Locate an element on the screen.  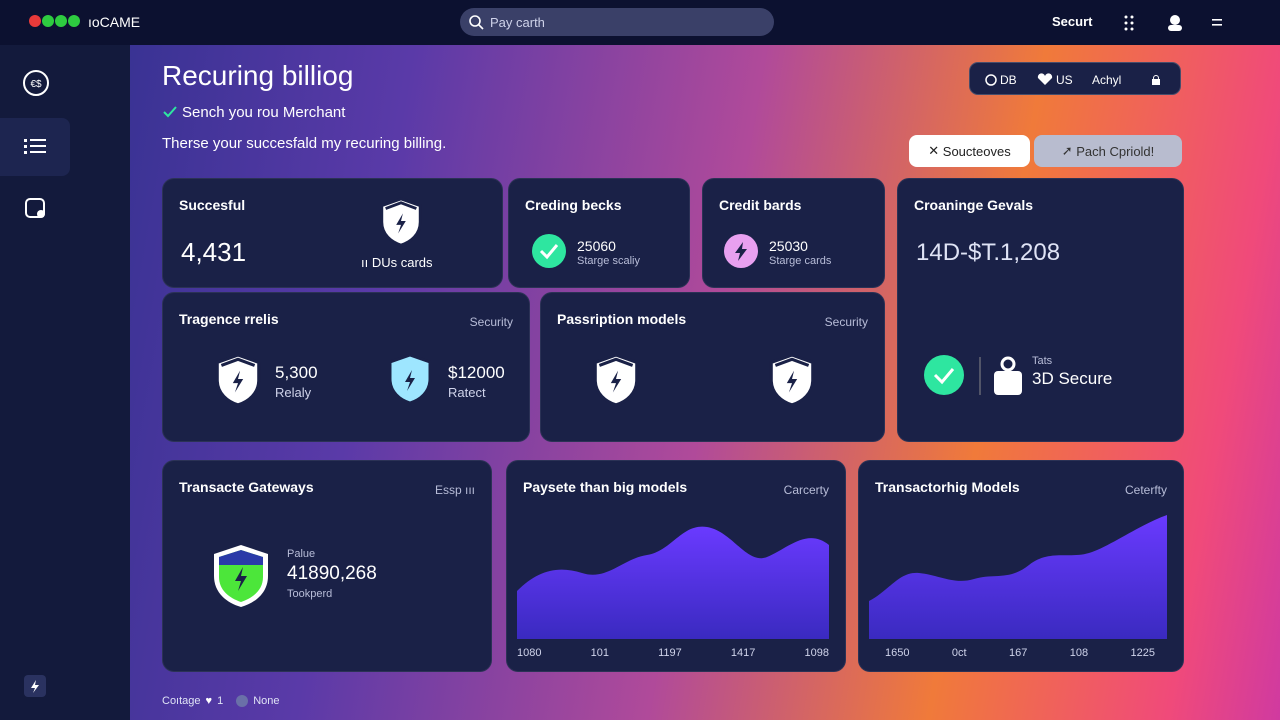
card-title: Croaninge Gevals is located at coordinates (974, 205).